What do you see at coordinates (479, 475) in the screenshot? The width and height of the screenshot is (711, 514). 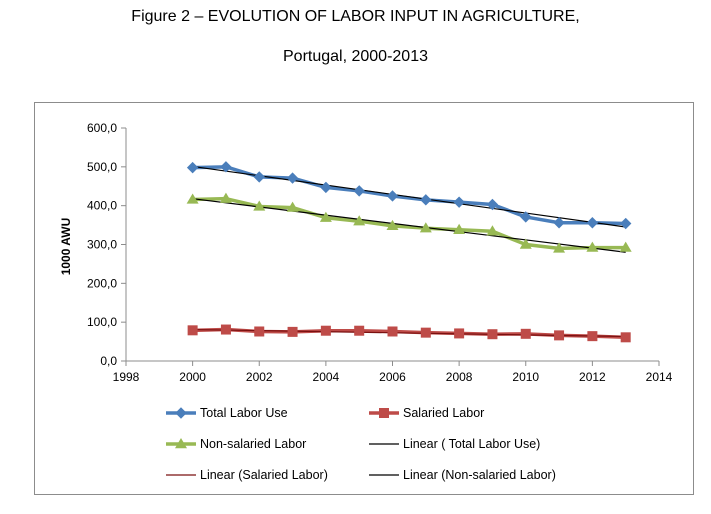 I see `legend-label: Linear (Non-salaried Labor)` at bounding box center [479, 475].